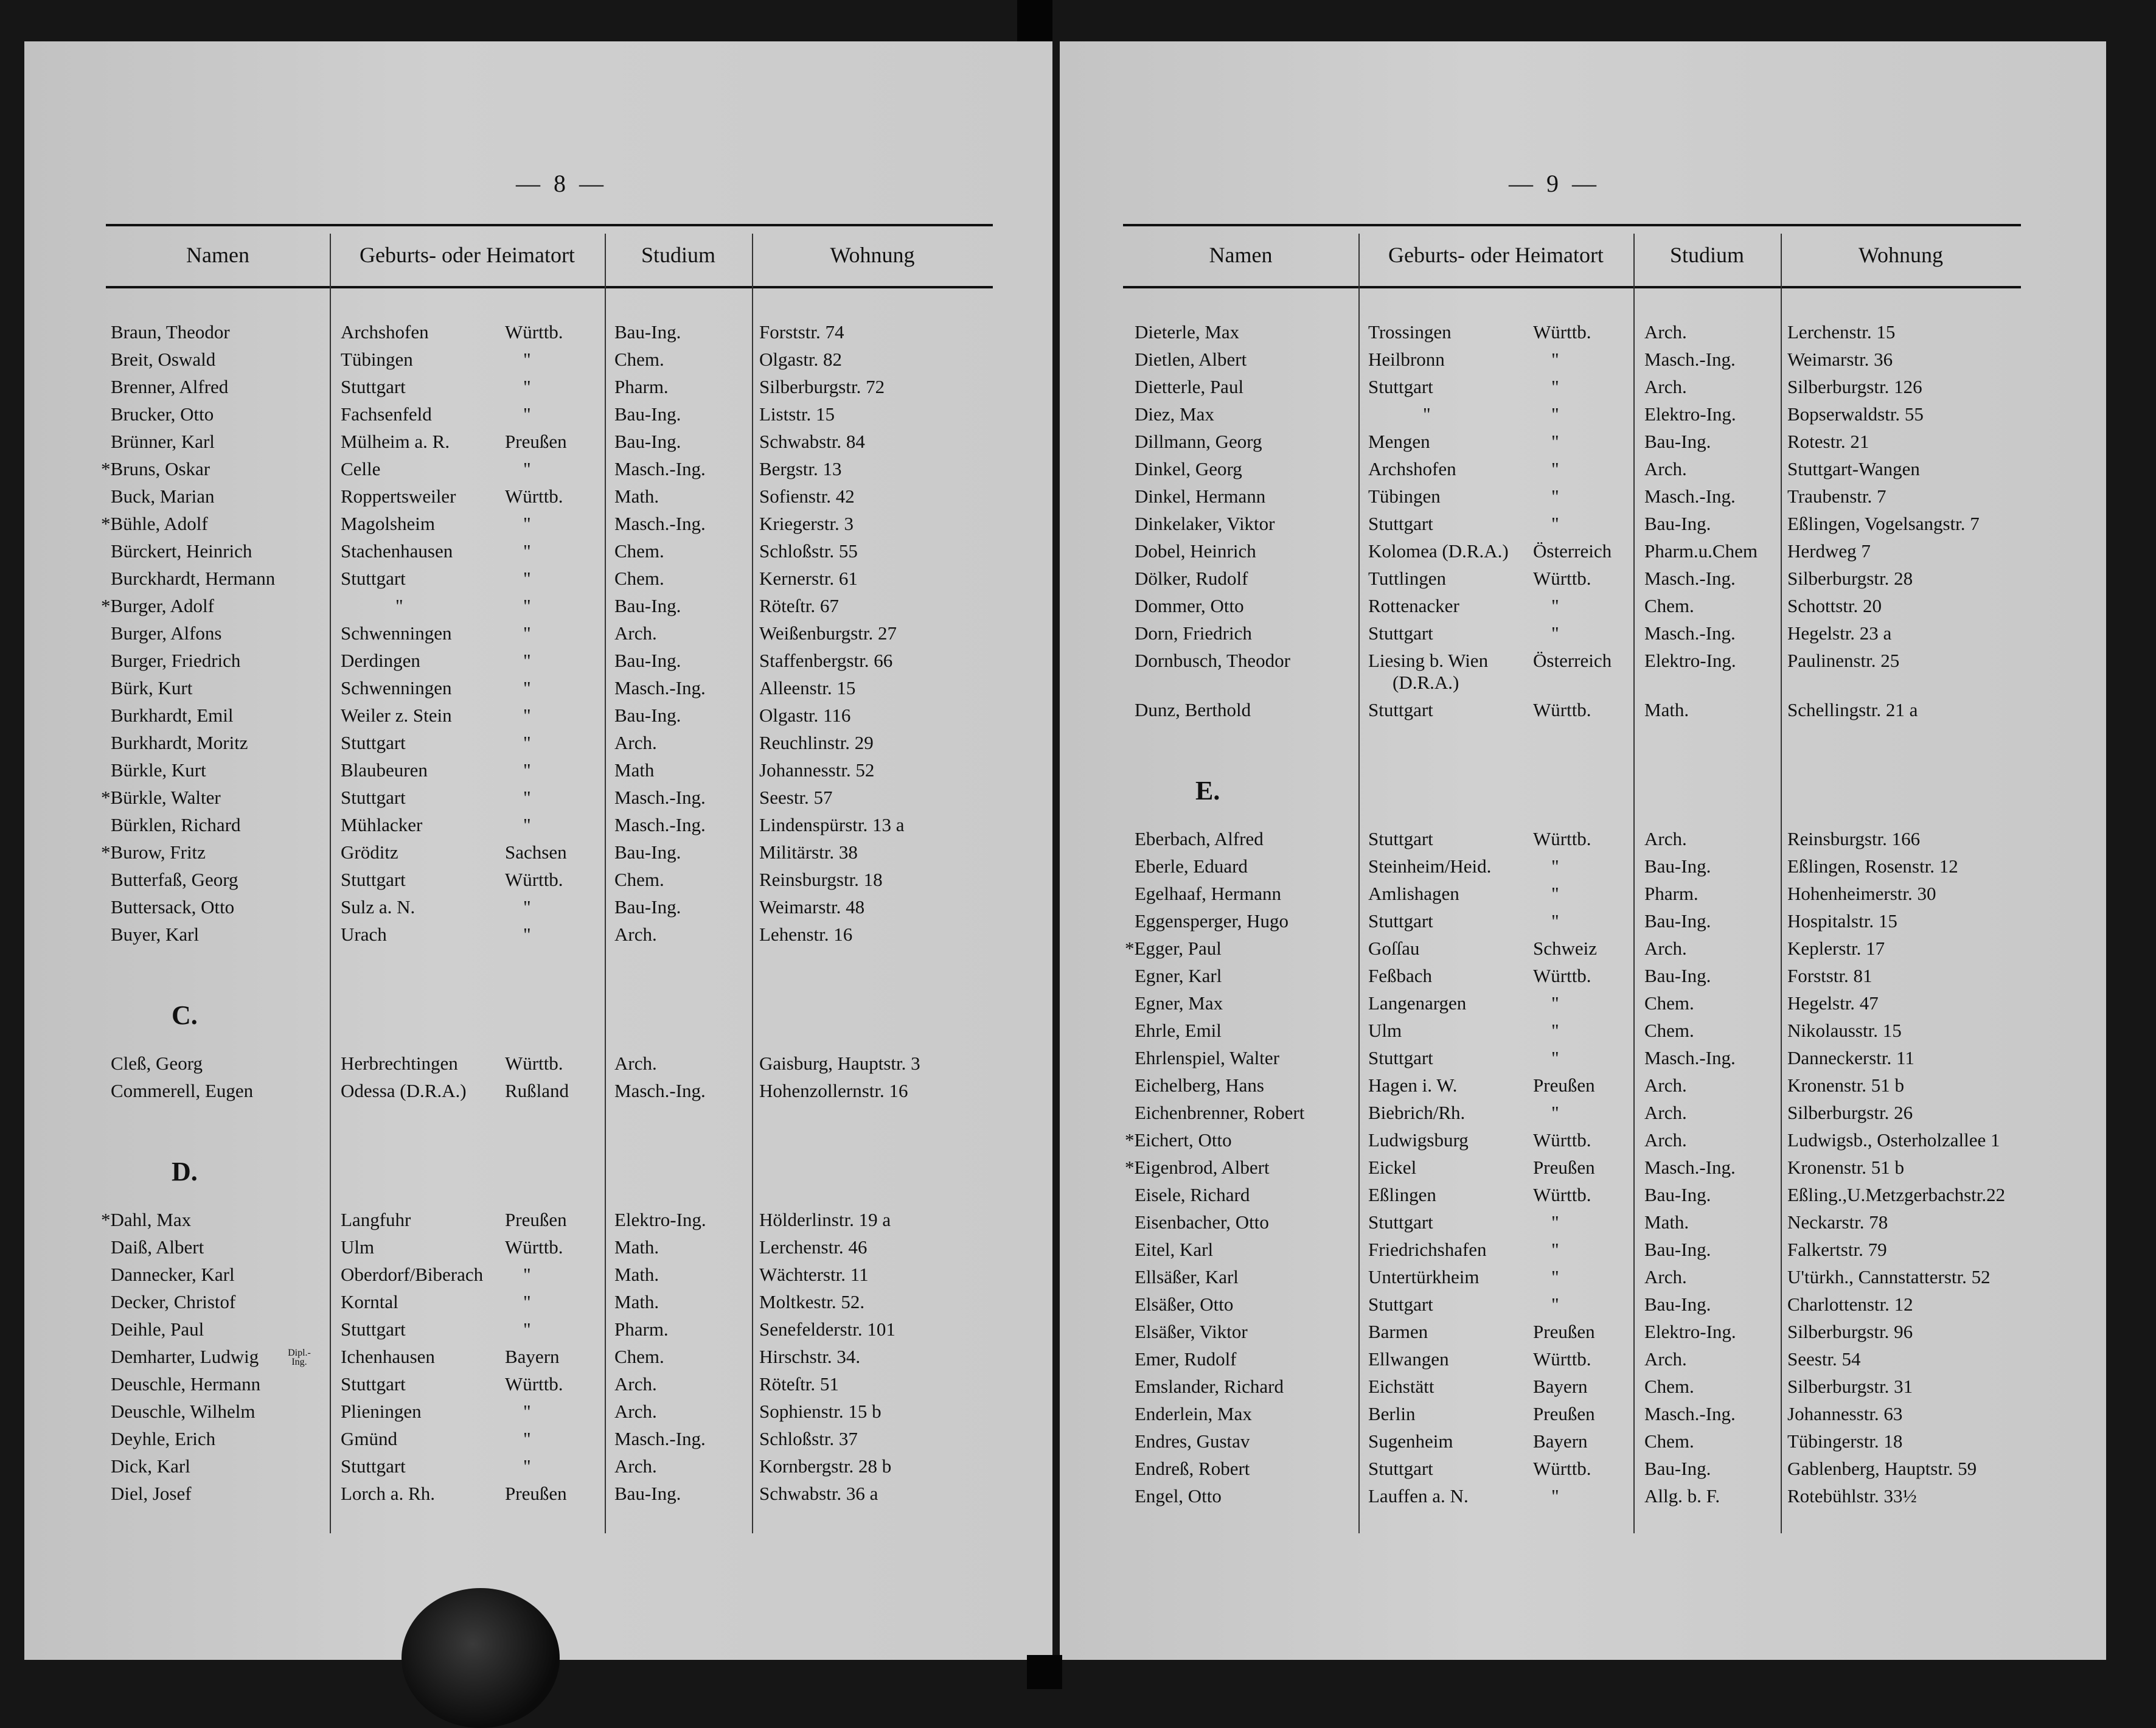  What do you see at coordinates (812, 1301) in the screenshot?
I see `cell-address: Moltkestr. 52.` at bounding box center [812, 1301].